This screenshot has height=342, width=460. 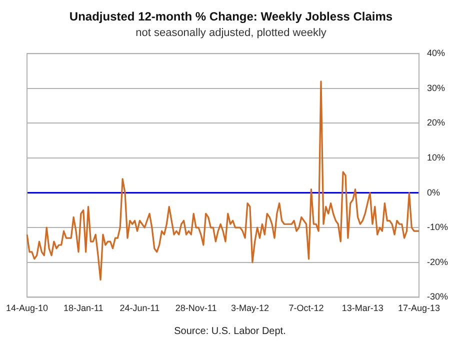 I want to click on y-tick-label: 30%, so click(x=436, y=87).